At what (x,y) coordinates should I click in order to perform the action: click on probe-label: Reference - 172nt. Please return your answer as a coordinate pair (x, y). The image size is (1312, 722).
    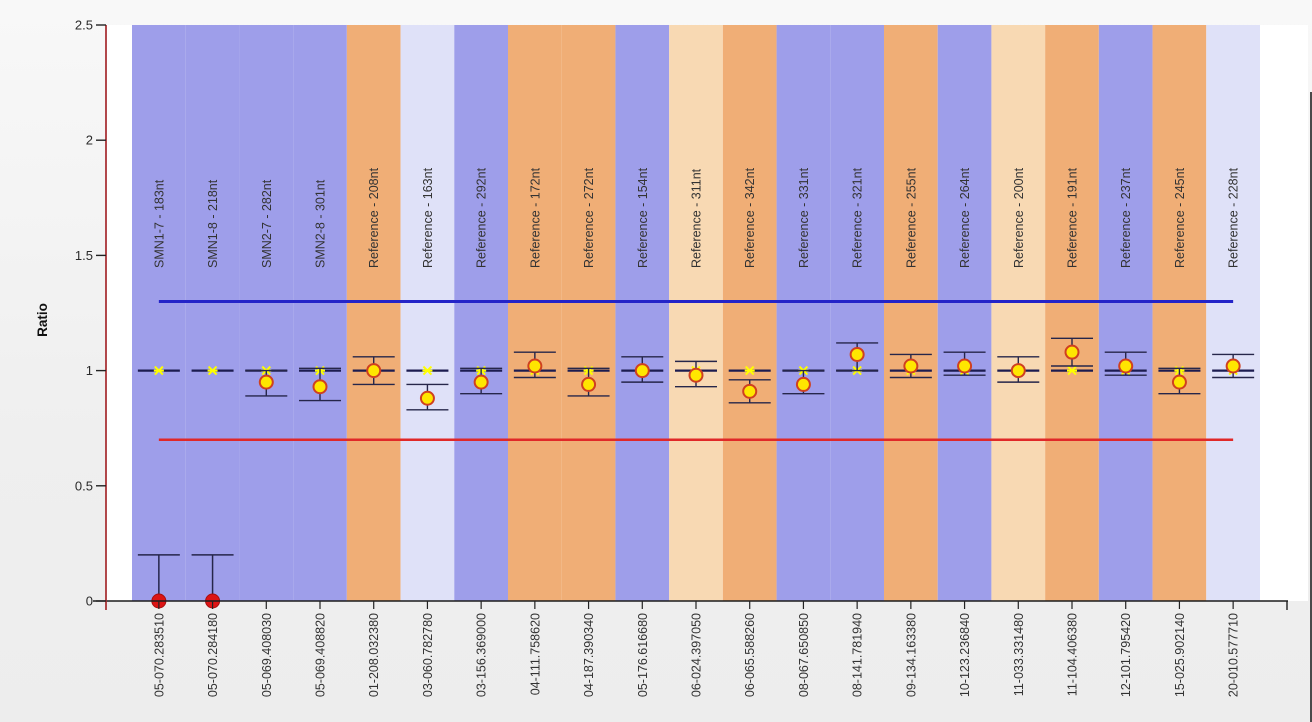
    Looking at the image, I should click on (535, 217).